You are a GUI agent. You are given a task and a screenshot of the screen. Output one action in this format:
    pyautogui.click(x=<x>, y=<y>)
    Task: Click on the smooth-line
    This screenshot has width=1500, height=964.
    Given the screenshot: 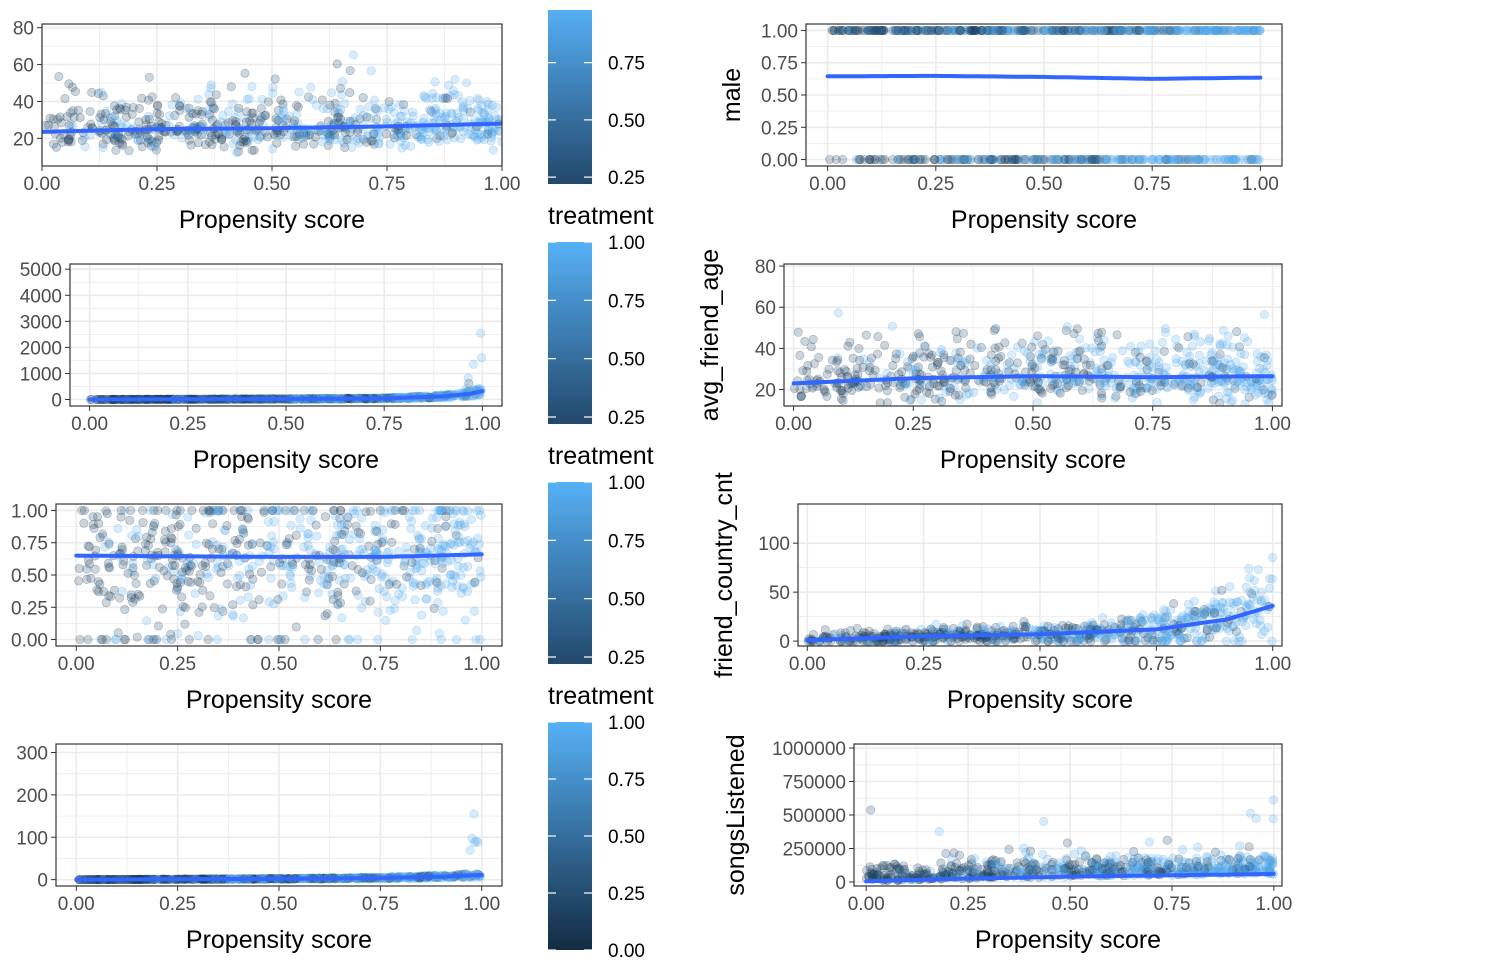 What is the action you would take?
    pyautogui.click(x=1033, y=380)
    